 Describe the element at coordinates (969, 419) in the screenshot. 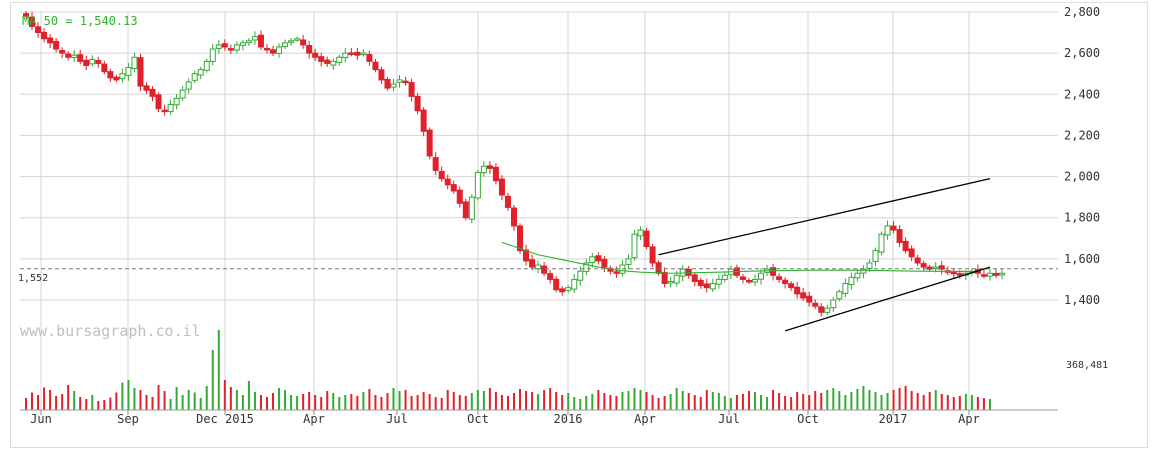

I see `x-tick-label: Apr` at that location.